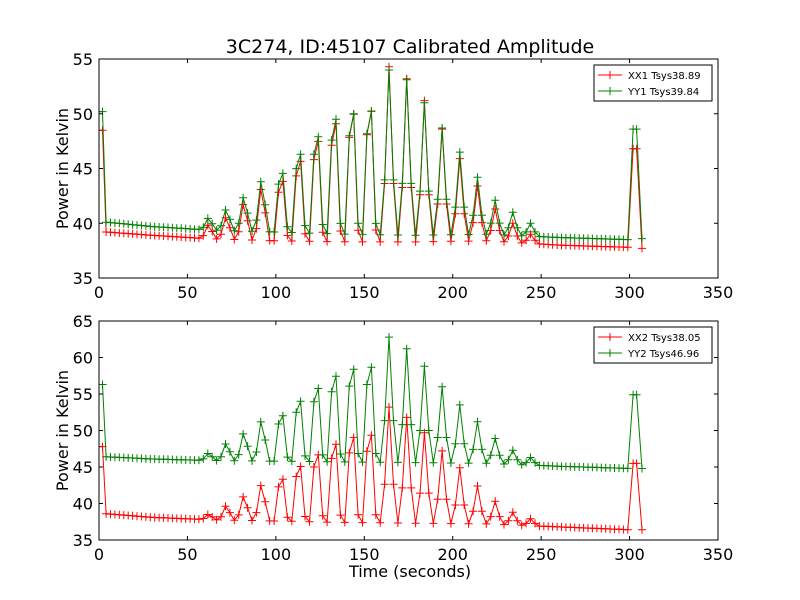 The height and width of the screenshot is (600, 800). What do you see at coordinates (541, 554) in the screenshot?
I see `x-tick-label-5: 250` at bounding box center [541, 554].